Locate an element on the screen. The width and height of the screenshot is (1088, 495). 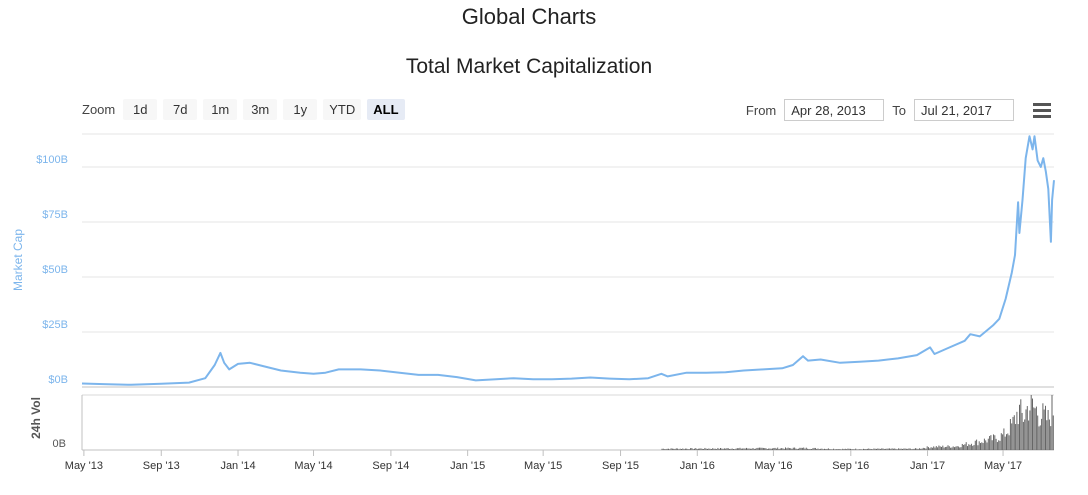
zoom-button-ytd: YTD is located at coordinates (342, 109).